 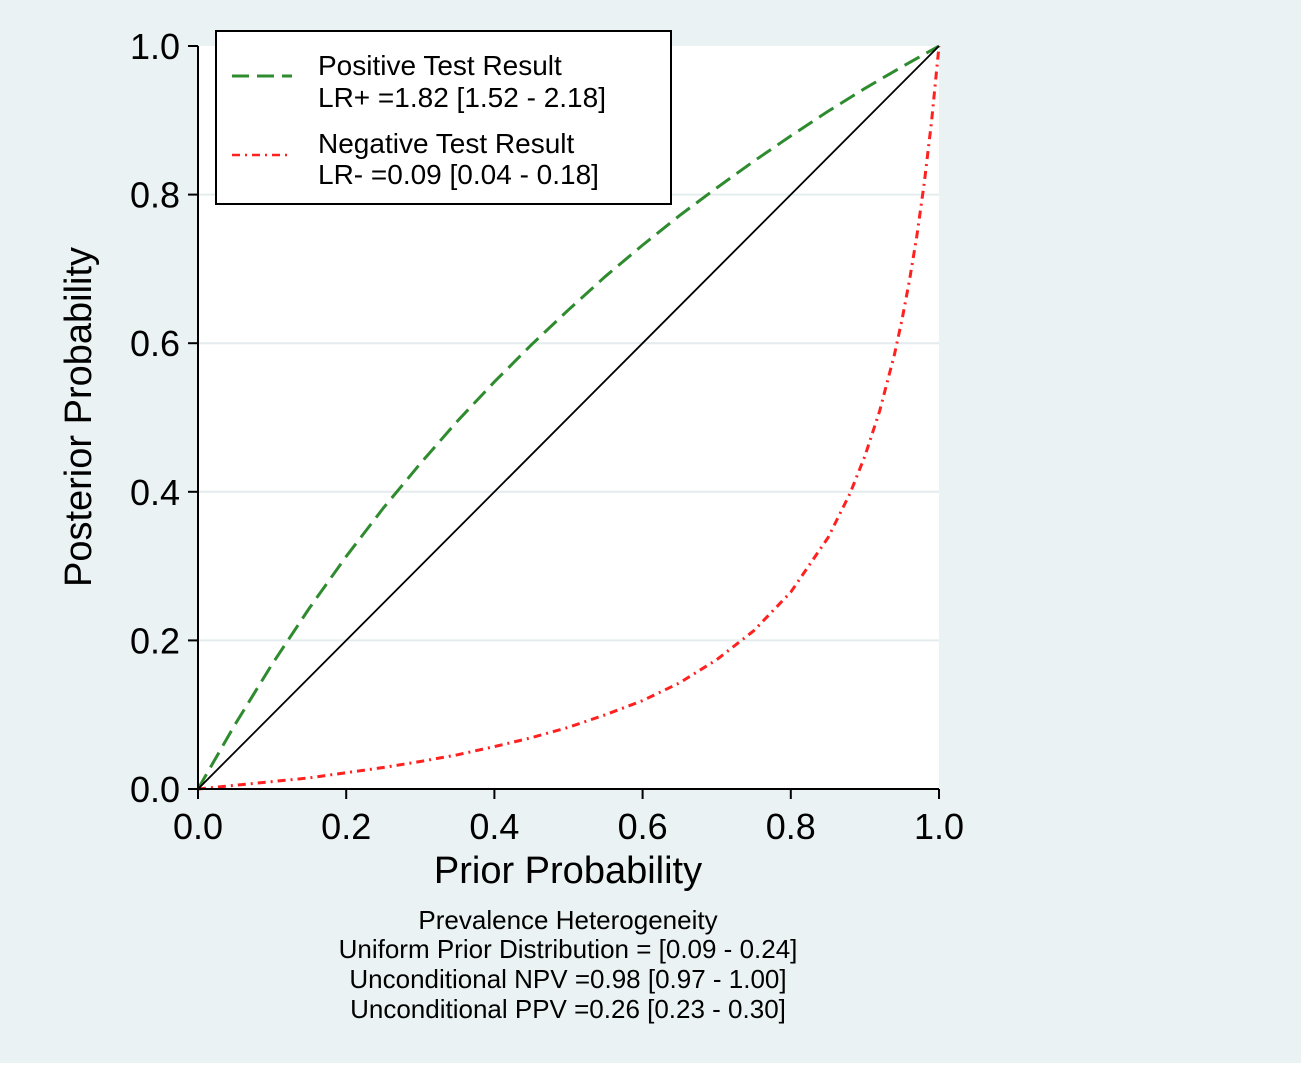 What do you see at coordinates (494, 826) in the screenshot?
I see `x-tick-label-2: 0.4` at bounding box center [494, 826].